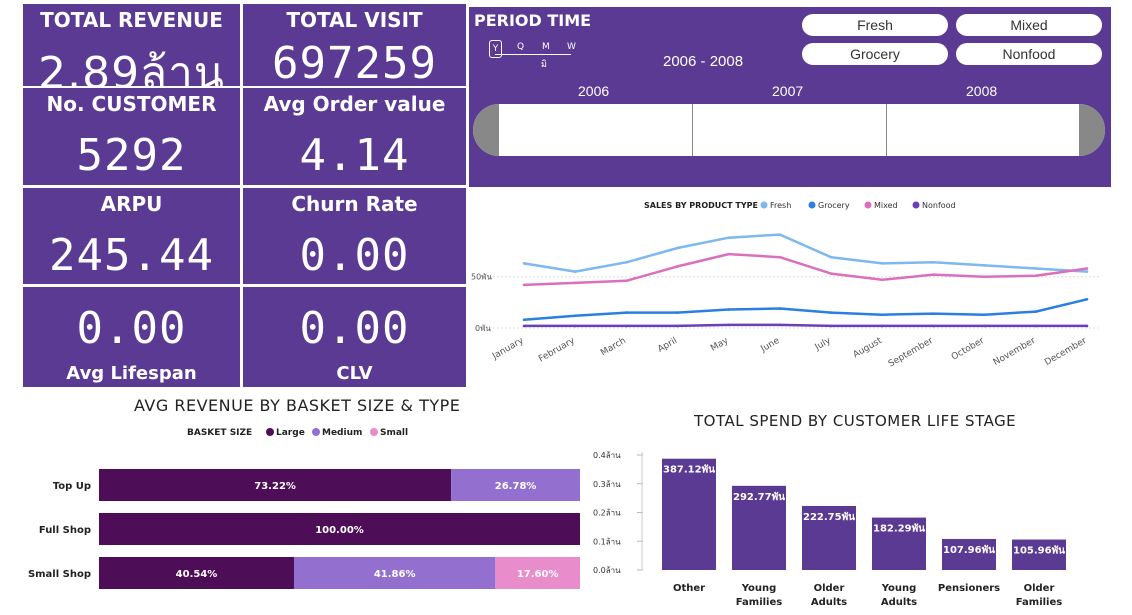 The width and height of the screenshot is (1132, 615). What do you see at coordinates (131, 51) in the screenshot?
I see `kpi-total-revenue: TOTAL REVENUE 2.89ล้าน` at bounding box center [131, 51].